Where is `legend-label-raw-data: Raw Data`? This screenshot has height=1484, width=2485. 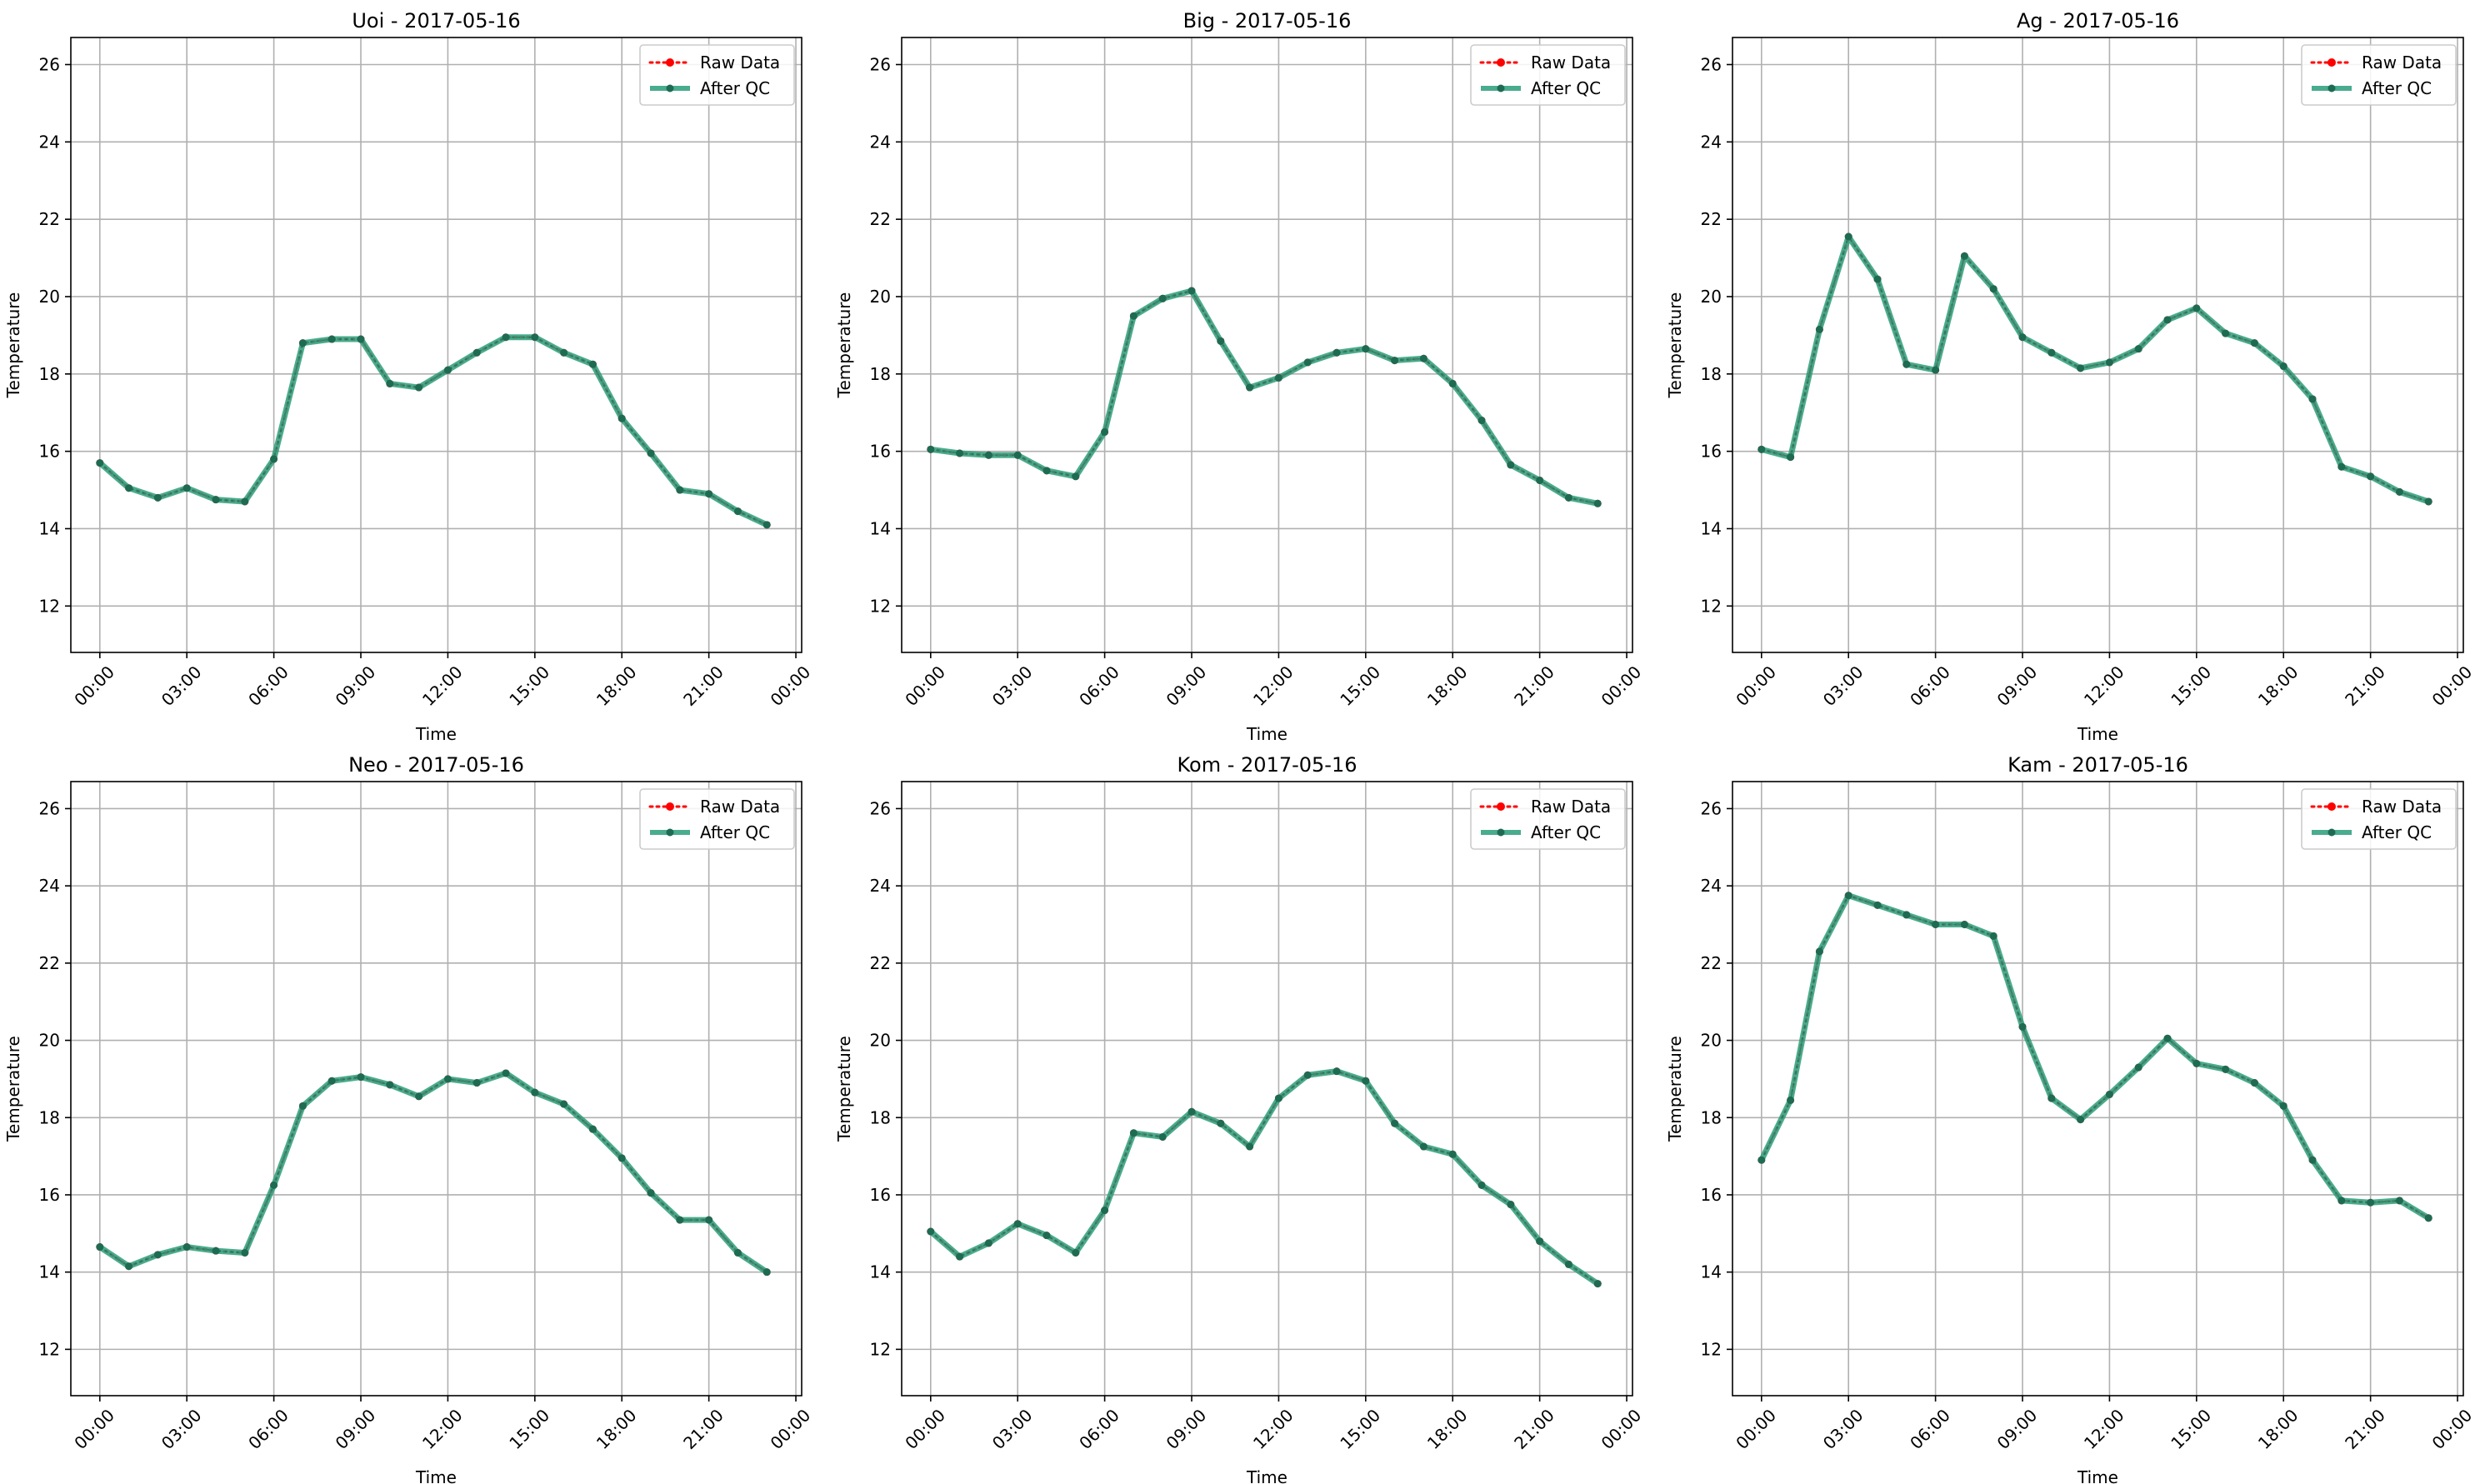
legend-label-raw-data: Raw Data is located at coordinates (740, 62).